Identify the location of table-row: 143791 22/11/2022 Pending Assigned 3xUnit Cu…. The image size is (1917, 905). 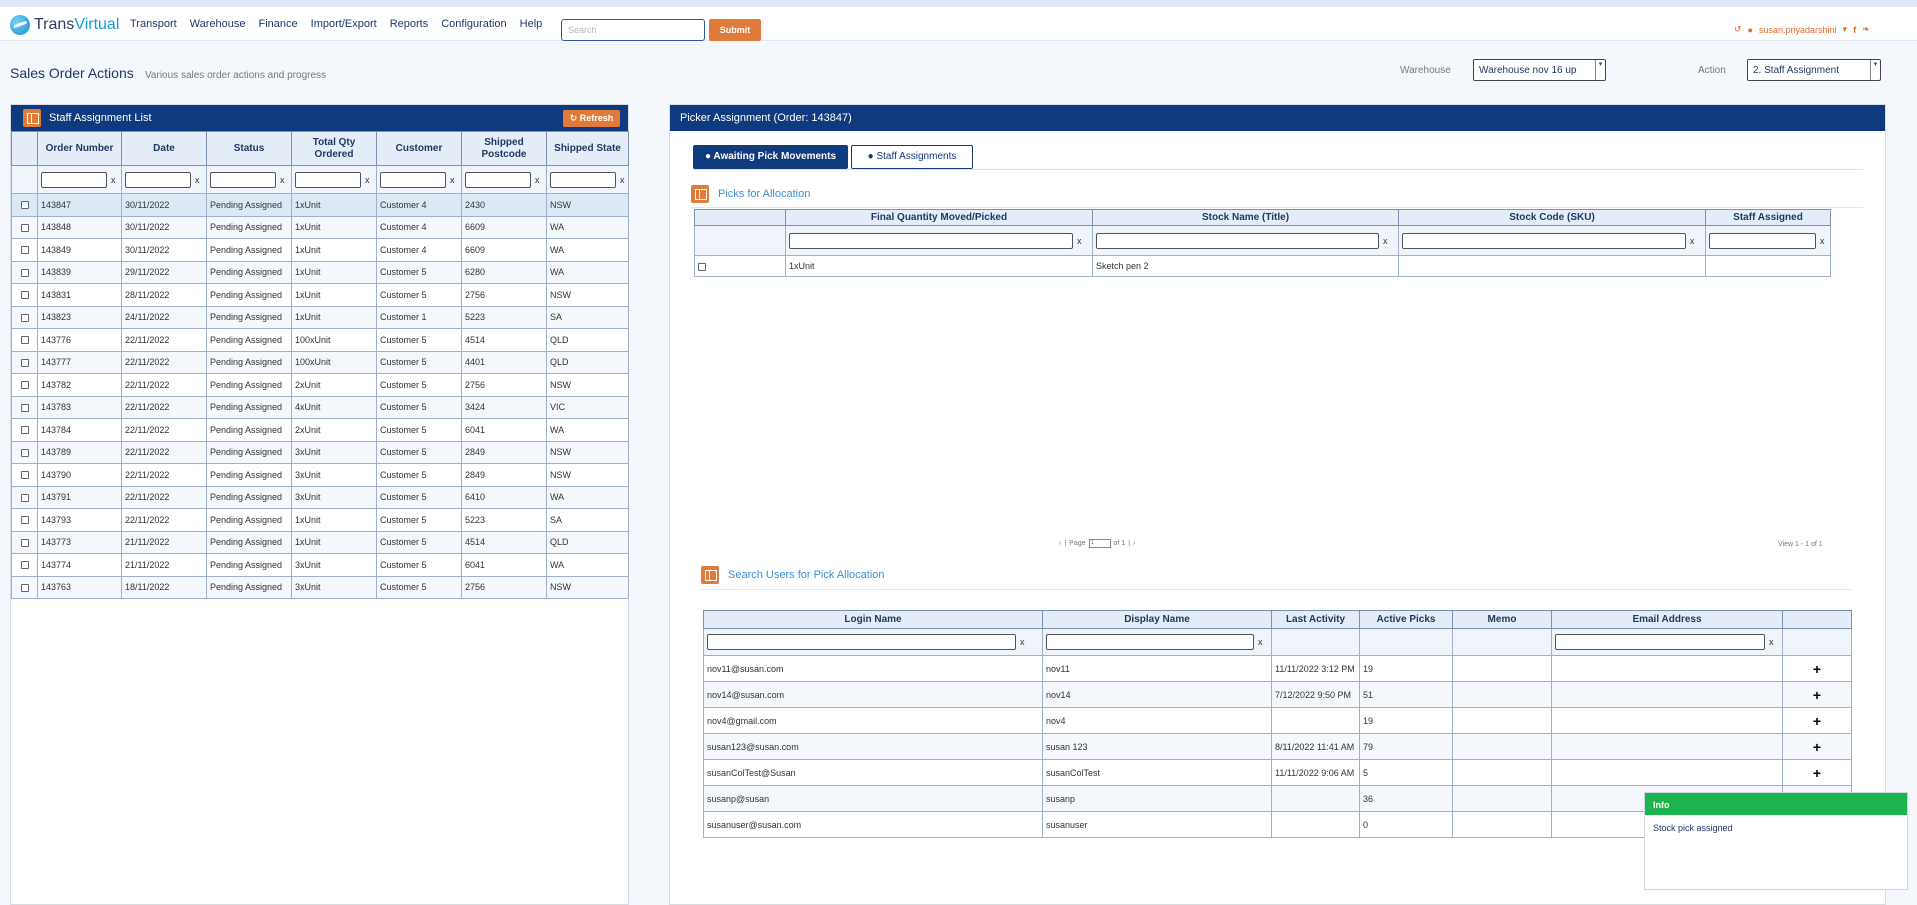
(320, 497).